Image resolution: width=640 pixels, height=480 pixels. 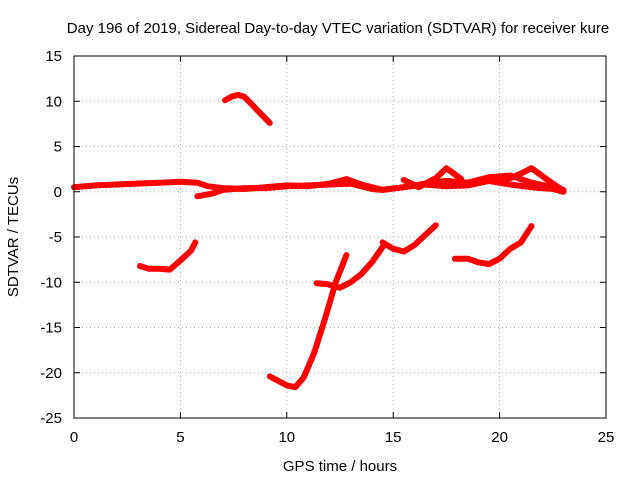 I want to click on x-tick-label: 5, so click(x=180, y=437).